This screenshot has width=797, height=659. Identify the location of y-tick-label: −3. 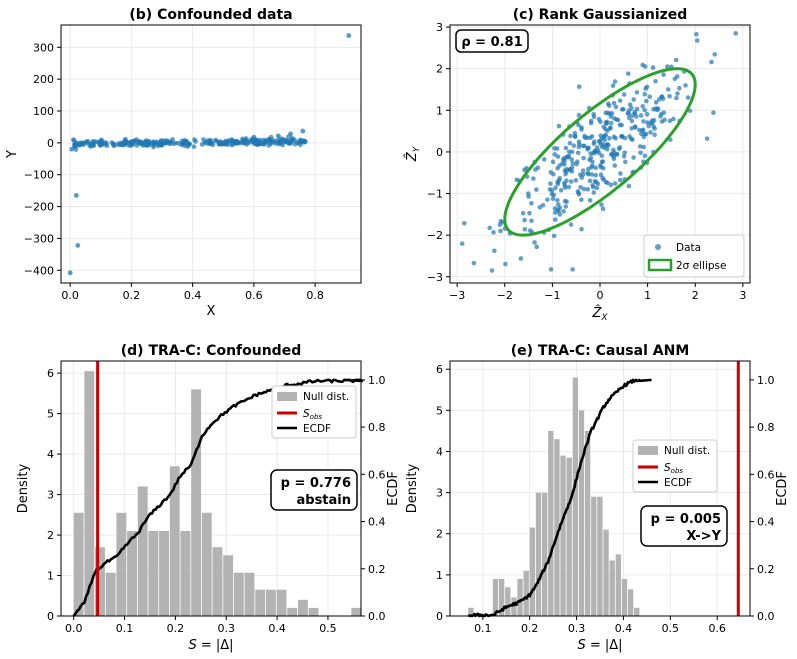
(435, 277).